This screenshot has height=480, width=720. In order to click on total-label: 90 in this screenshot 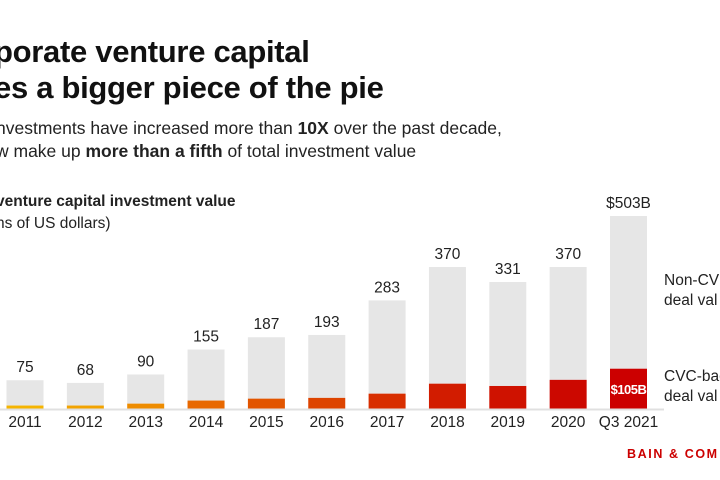, I will do `click(146, 361)`.